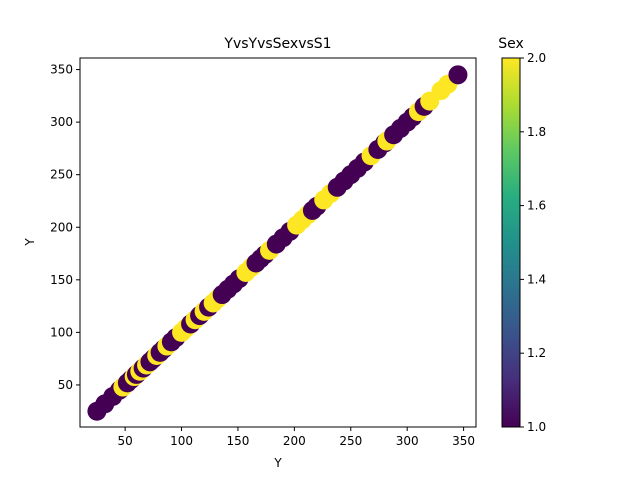 The image size is (640, 480). What do you see at coordinates (30, 242) in the screenshot?
I see `y-axis-label: Y` at bounding box center [30, 242].